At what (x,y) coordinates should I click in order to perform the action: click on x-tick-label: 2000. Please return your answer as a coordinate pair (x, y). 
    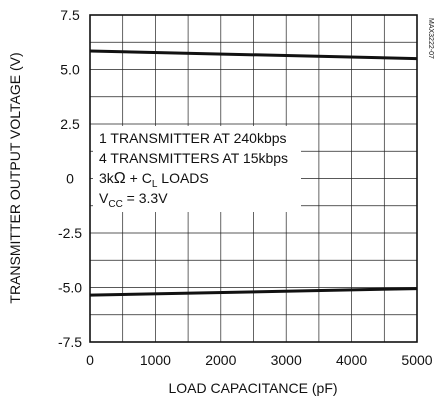
    Looking at the image, I should click on (220, 360).